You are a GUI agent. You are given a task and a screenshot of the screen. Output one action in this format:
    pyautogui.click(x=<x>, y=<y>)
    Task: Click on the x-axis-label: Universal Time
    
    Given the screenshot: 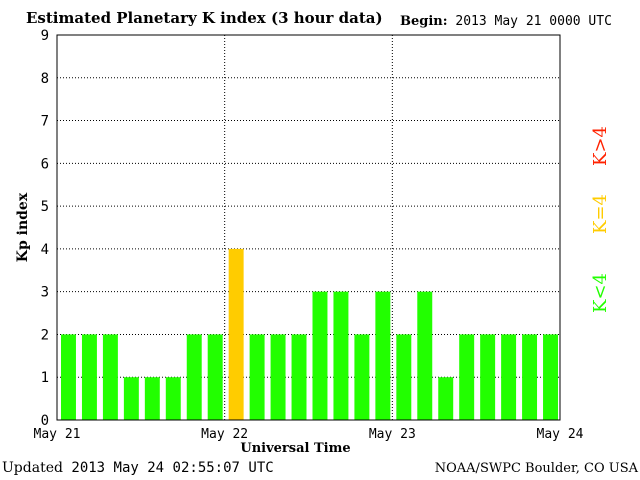 What is the action you would take?
    pyautogui.click(x=295, y=448)
    